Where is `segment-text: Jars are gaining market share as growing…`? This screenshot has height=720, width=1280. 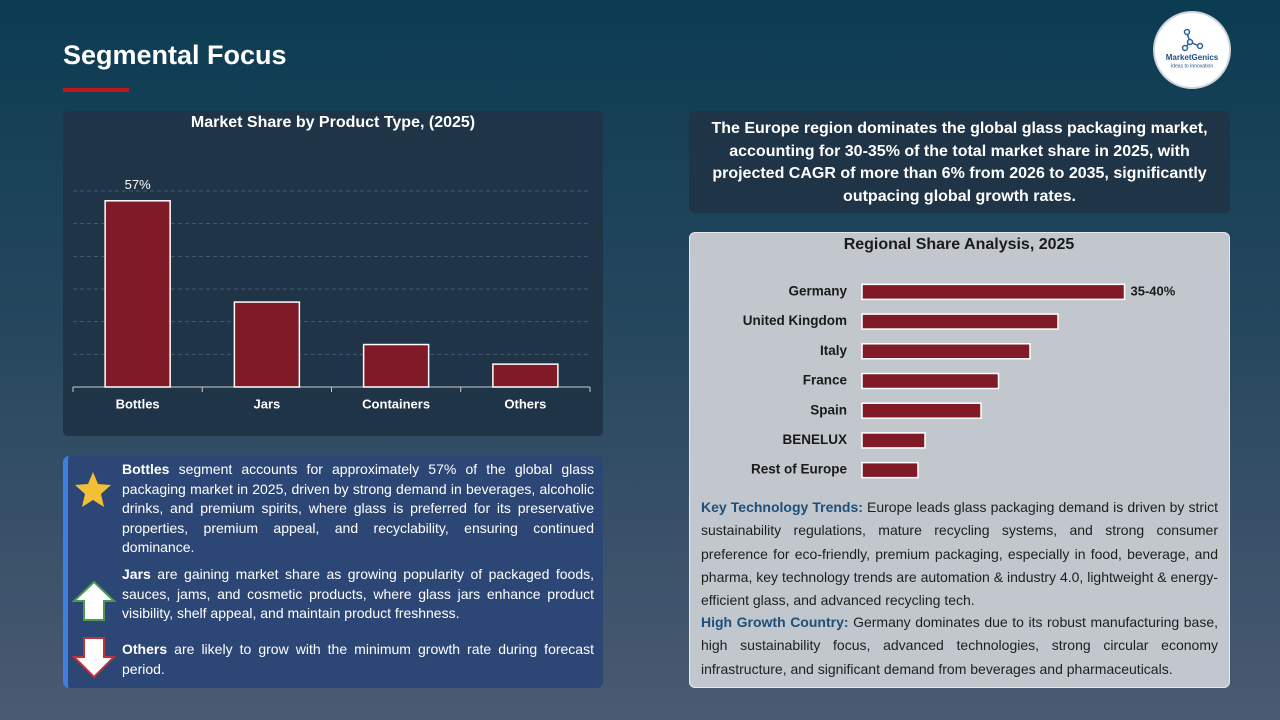
segment-text: Jars are gaining market share as growing… is located at coordinates (358, 594).